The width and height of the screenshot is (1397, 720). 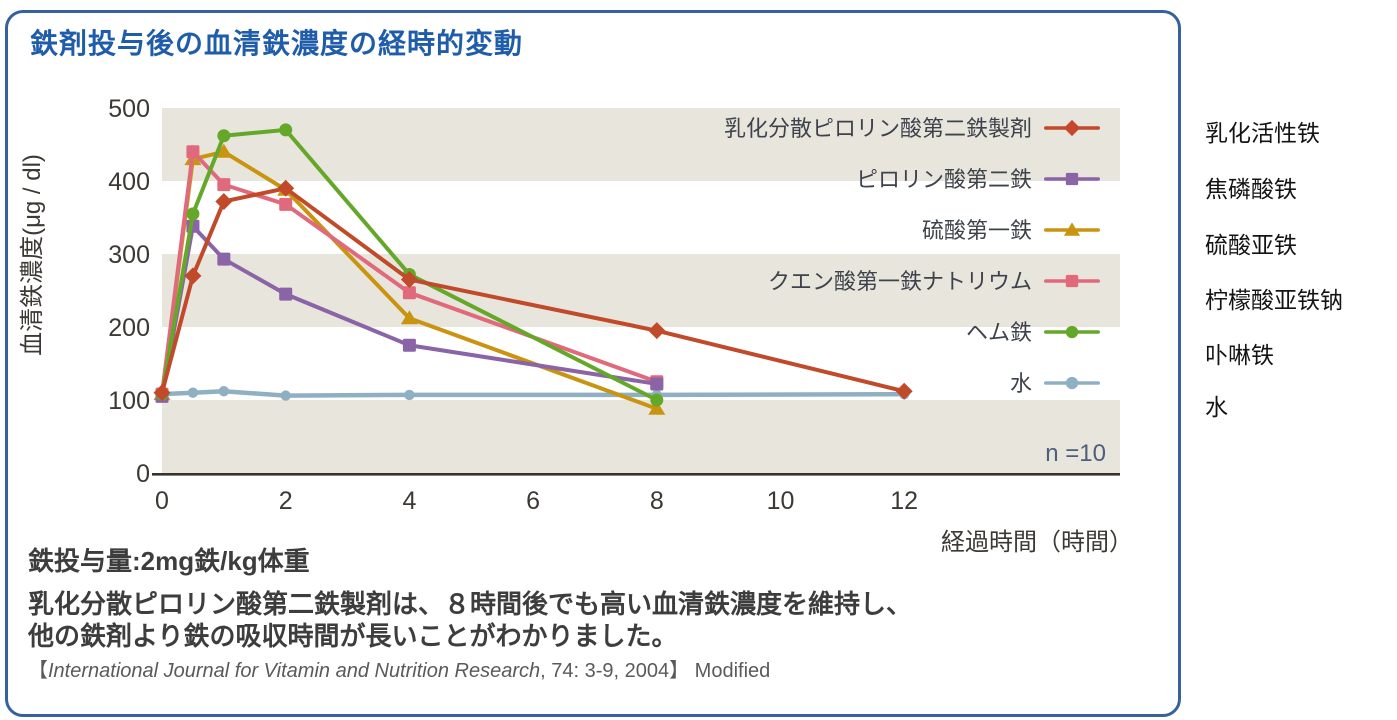 What do you see at coordinates (38, 671) in the screenshot?
I see `citation-bracket-open: 【` at bounding box center [38, 671].